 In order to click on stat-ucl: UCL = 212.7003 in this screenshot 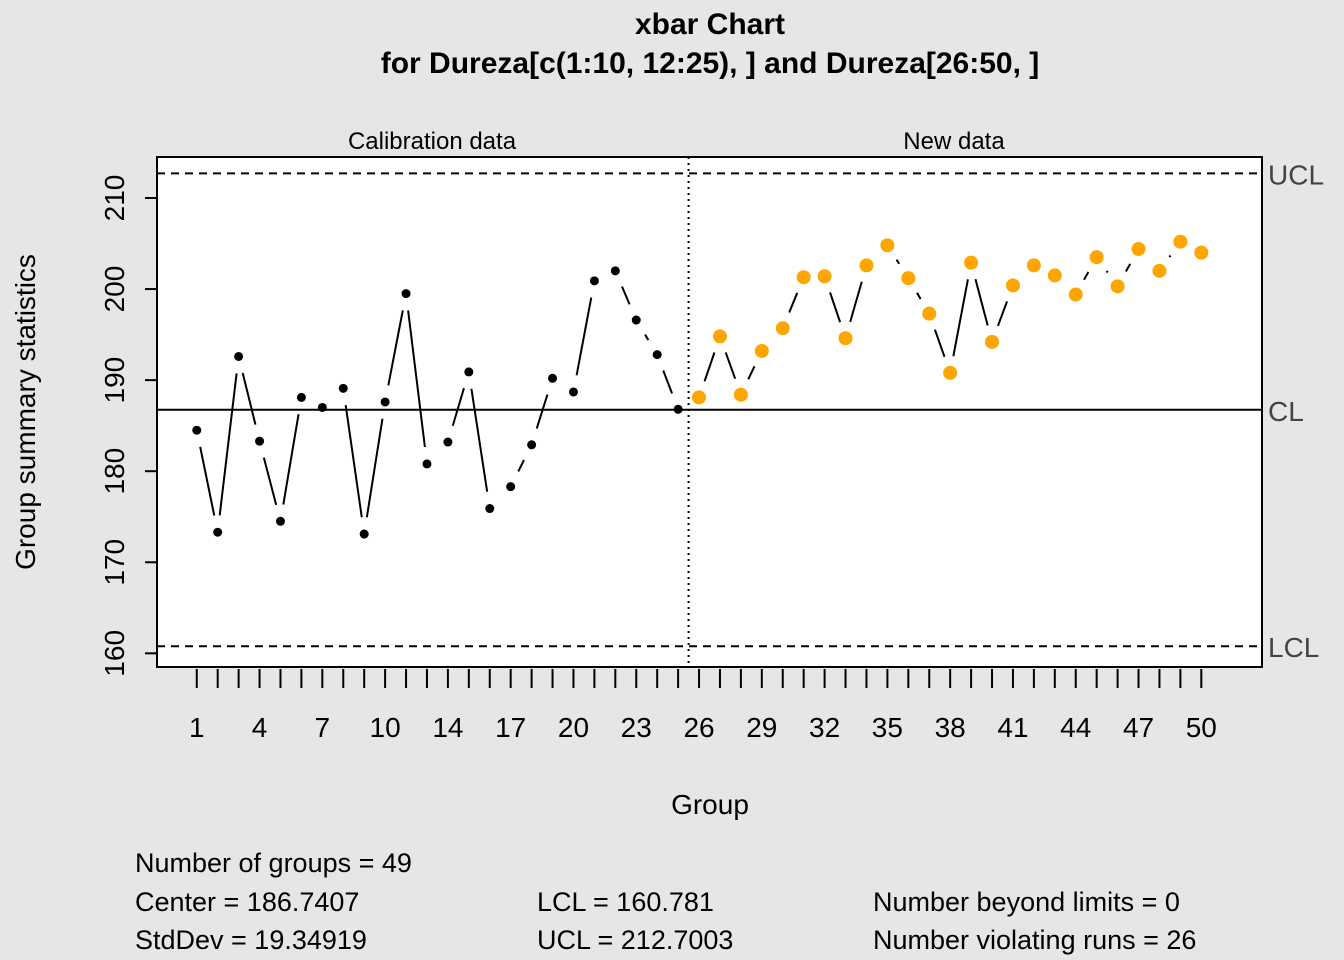, I will do `click(635, 940)`.